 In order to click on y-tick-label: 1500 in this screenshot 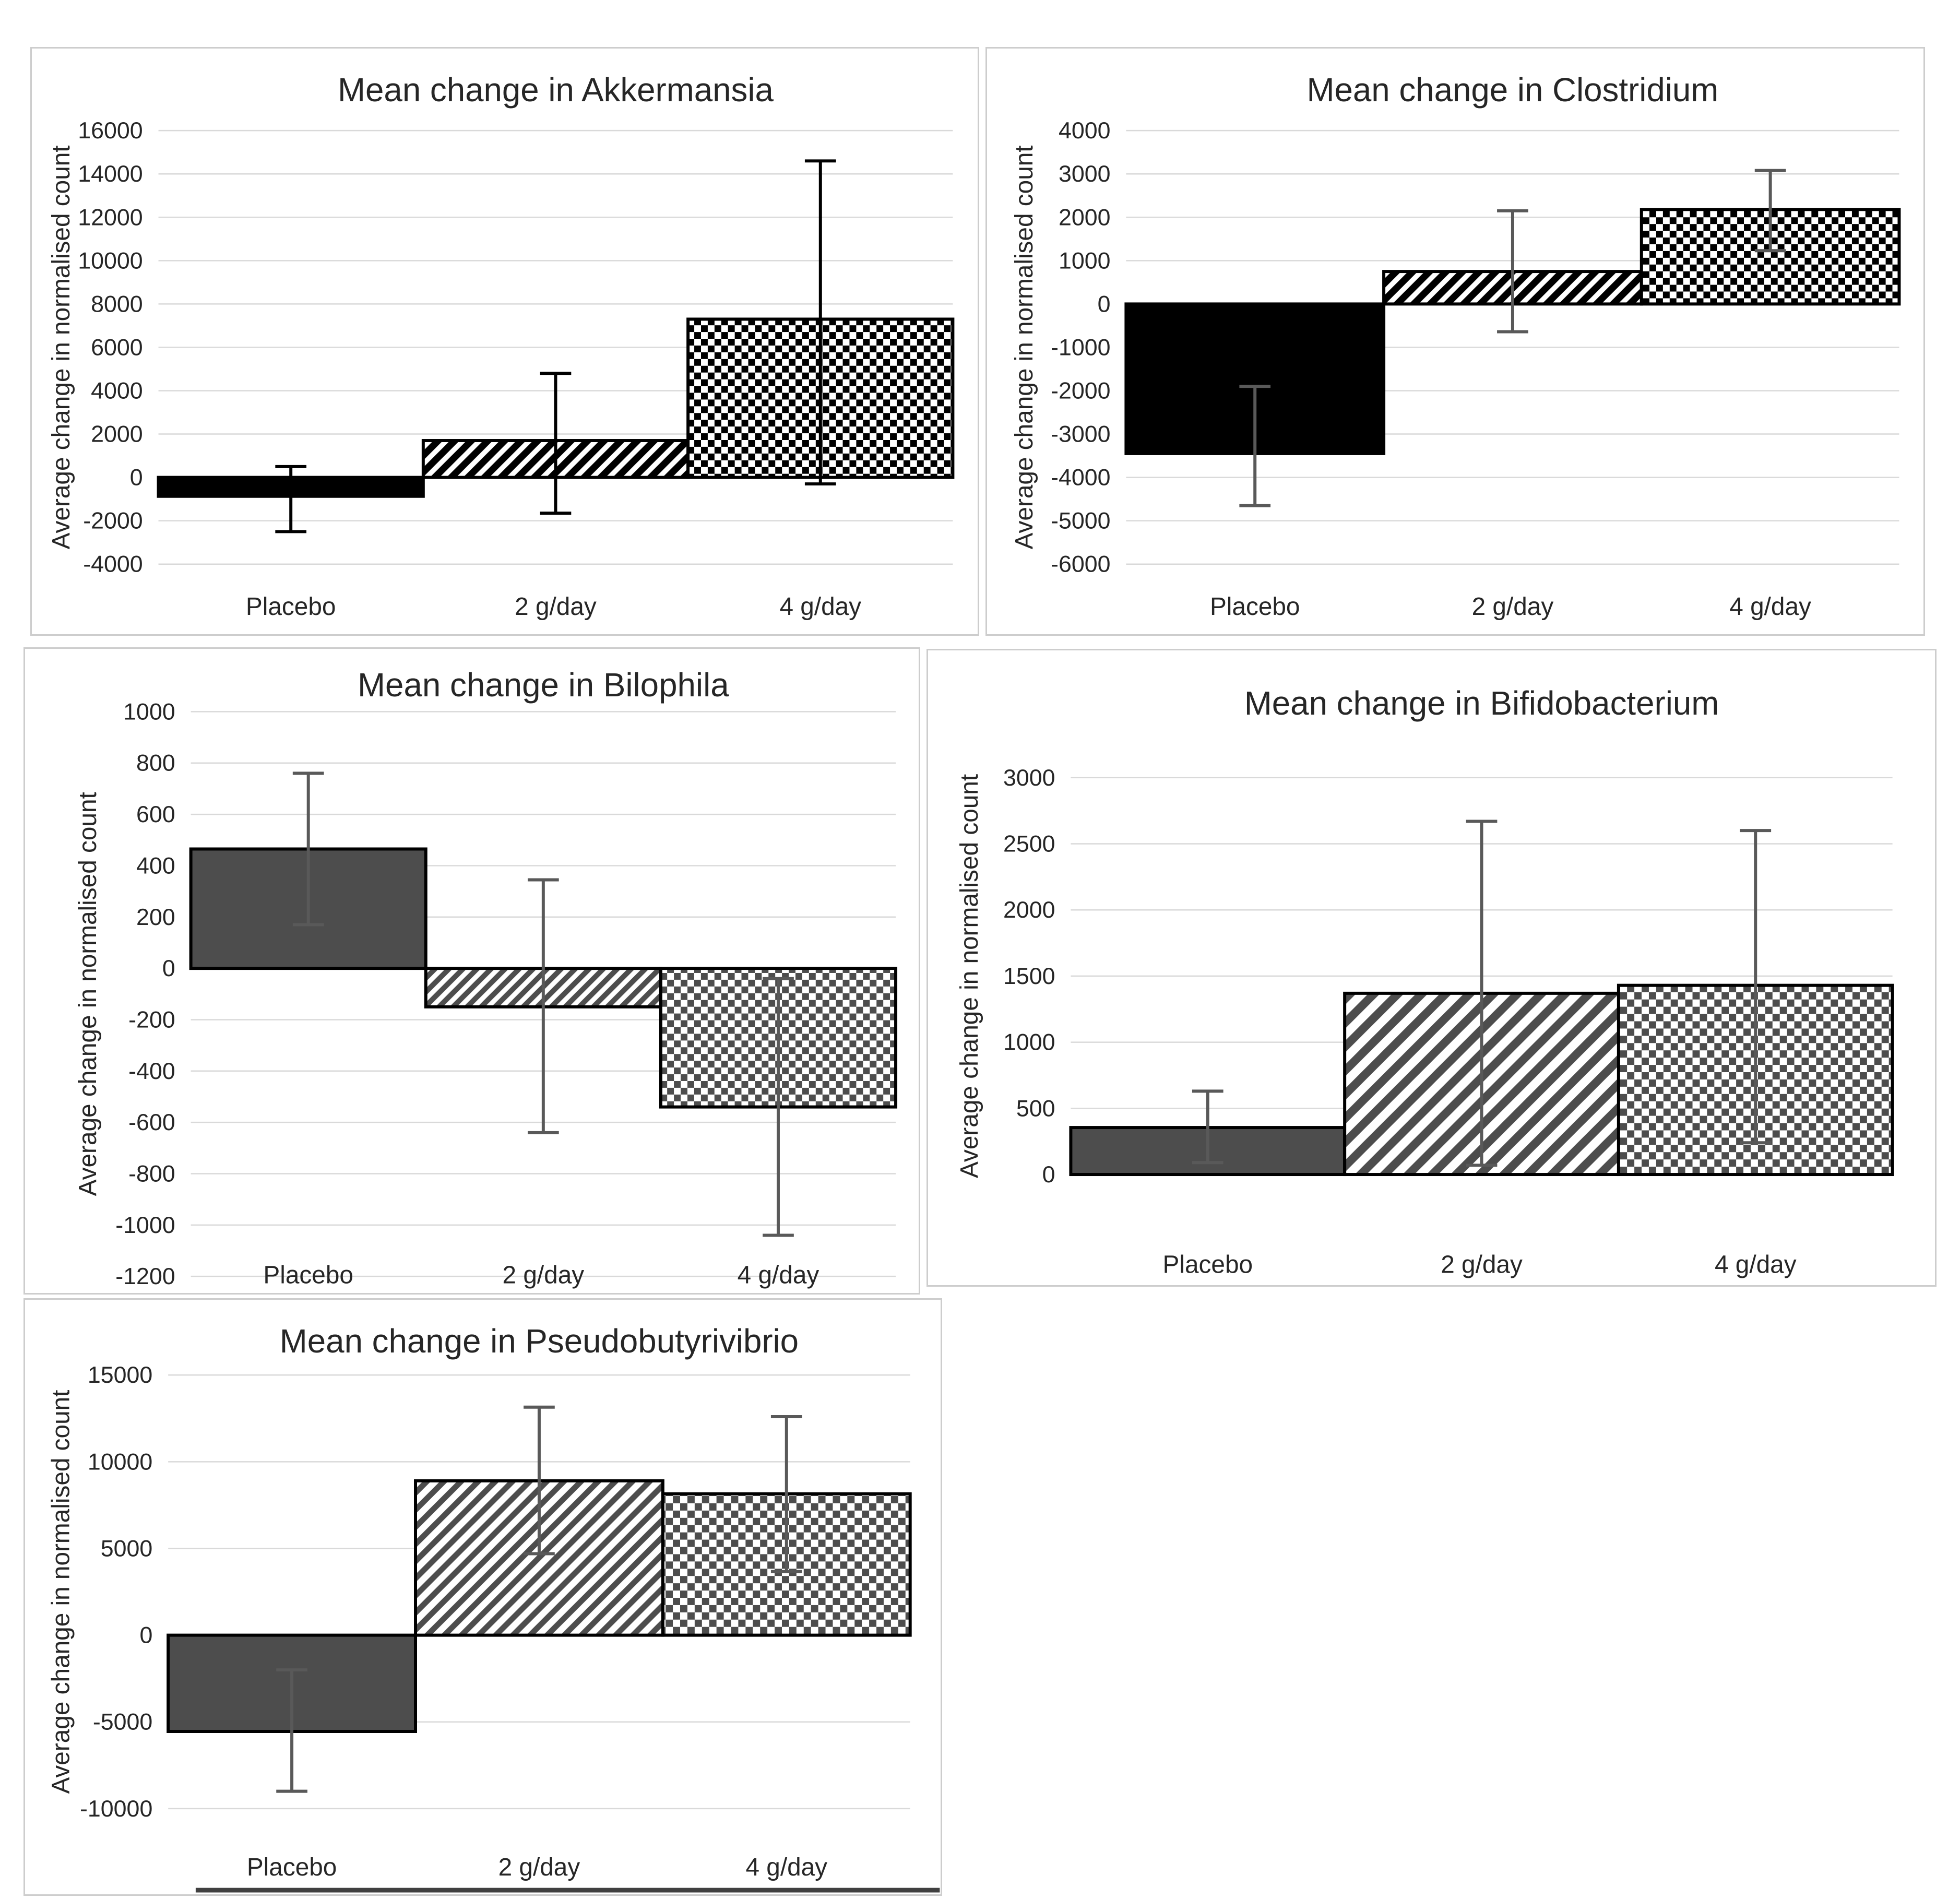, I will do `click(1029, 976)`.